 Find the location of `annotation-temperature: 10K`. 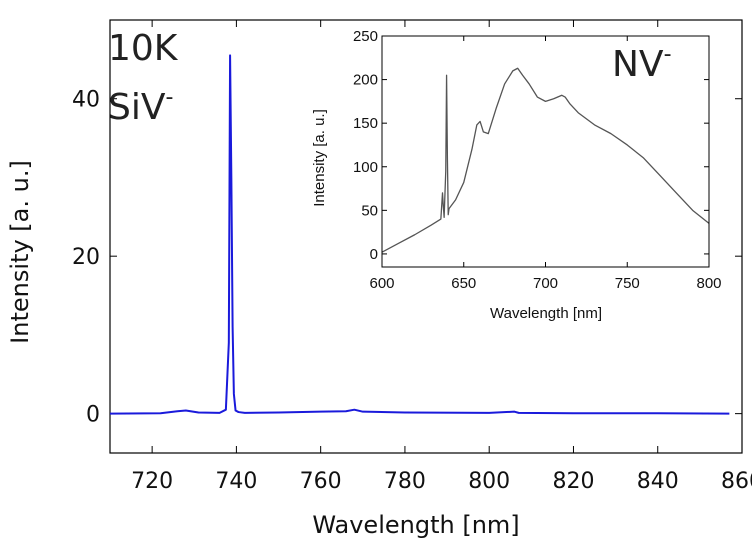

annotation-temperature: 10K is located at coordinates (143, 48).